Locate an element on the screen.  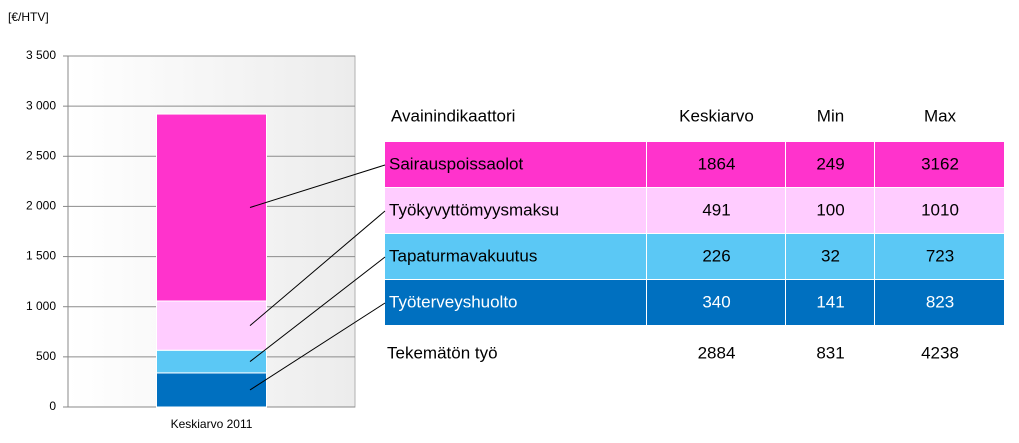
y-axis-title: [€/HTV] is located at coordinates (28, 17).